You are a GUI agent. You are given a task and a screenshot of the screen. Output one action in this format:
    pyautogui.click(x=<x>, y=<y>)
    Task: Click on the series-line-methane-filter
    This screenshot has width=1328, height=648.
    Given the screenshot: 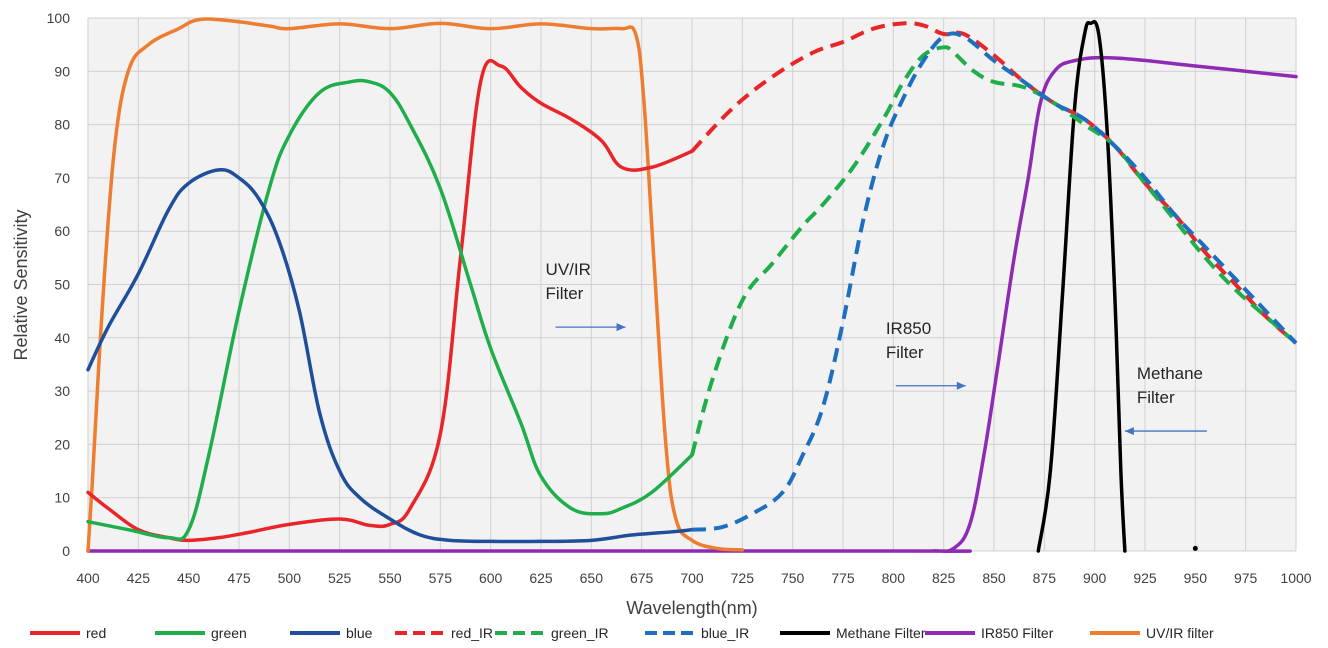 What is the action you would take?
    pyautogui.click(x=1081, y=286)
    